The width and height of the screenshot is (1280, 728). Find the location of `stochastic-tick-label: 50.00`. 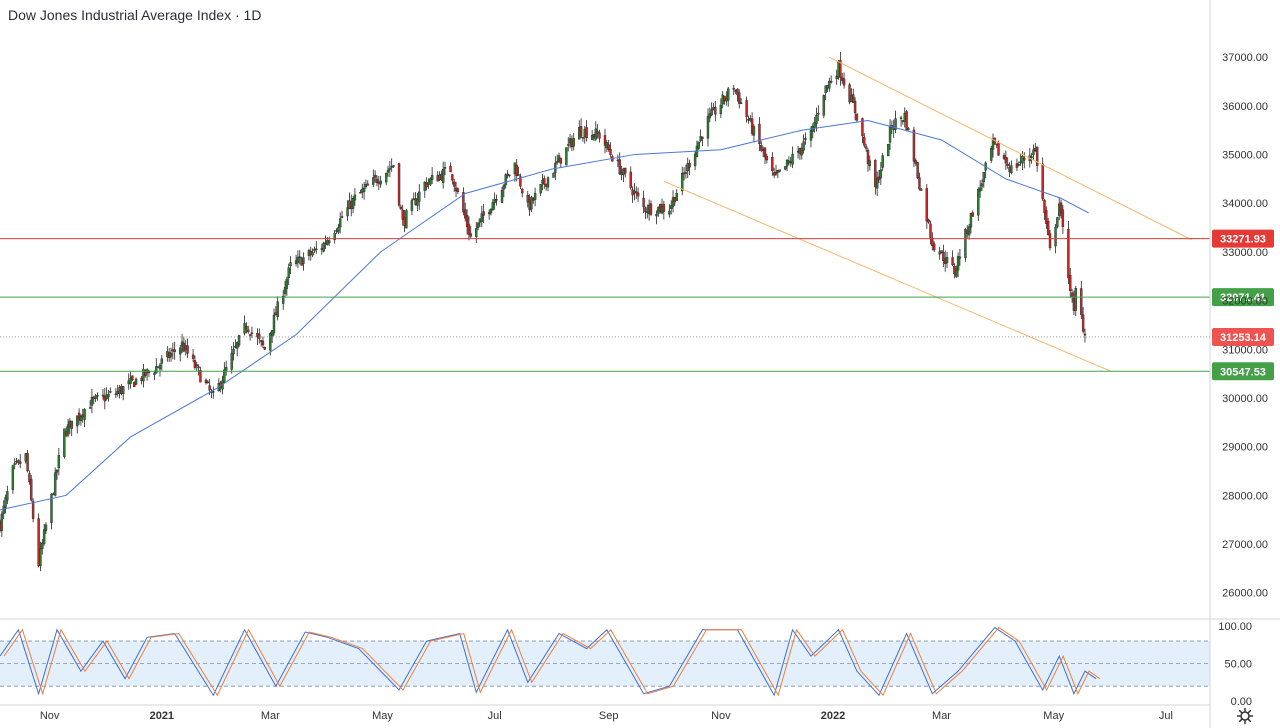

stochastic-tick-label: 50.00 is located at coordinates (1238, 665).